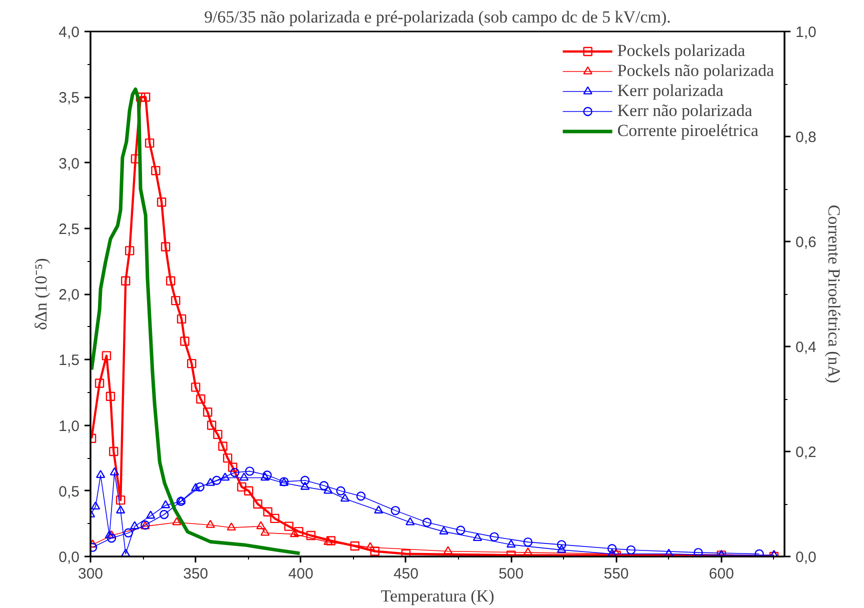 Image resolution: width=864 pixels, height=608 pixels. What do you see at coordinates (69, 98) in the screenshot?
I see `y-tick-label: 3,5` at bounding box center [69, 98].